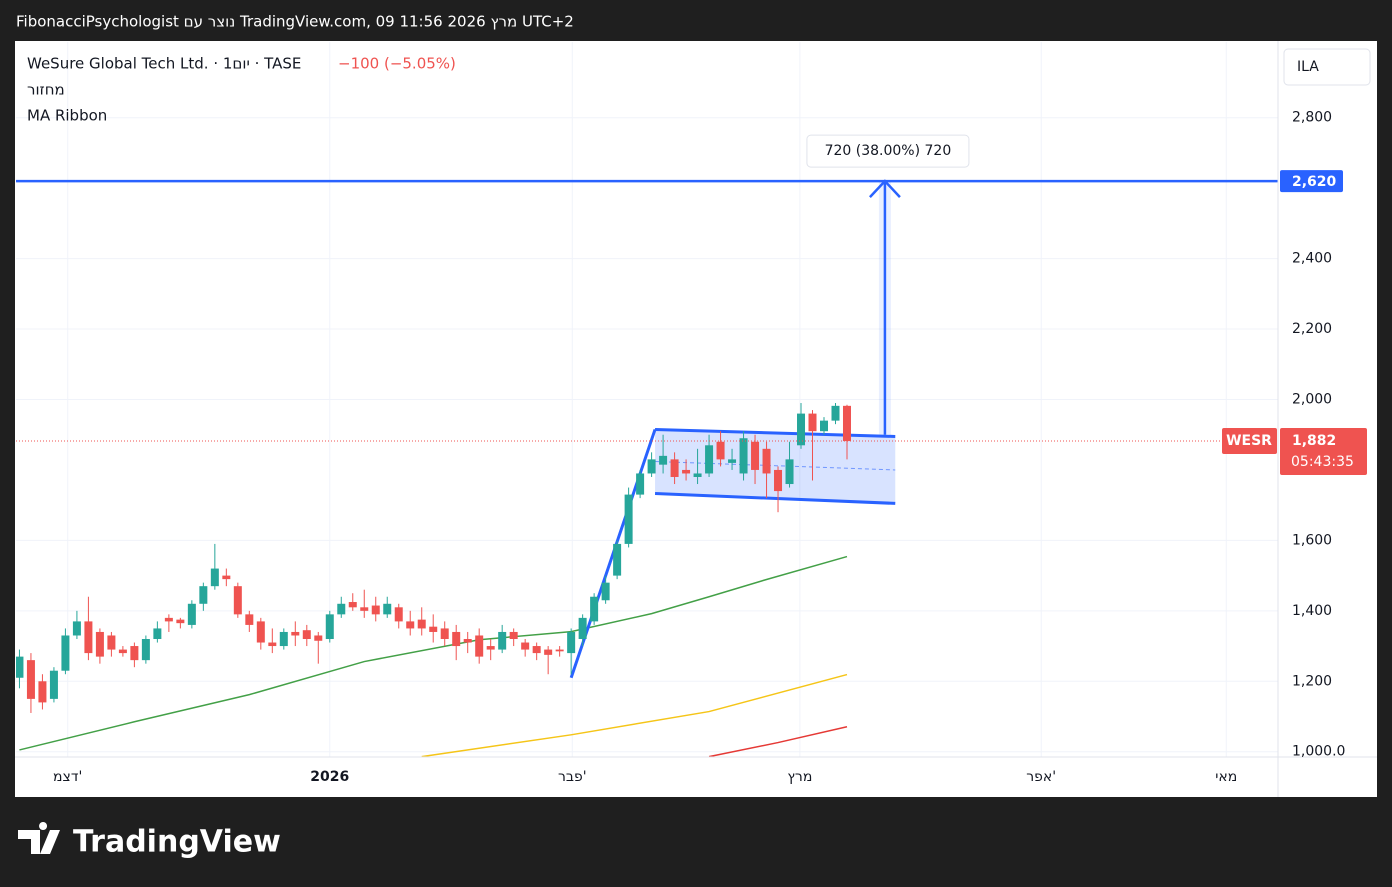  I want to click on ticker-box, so click(1249, 441).